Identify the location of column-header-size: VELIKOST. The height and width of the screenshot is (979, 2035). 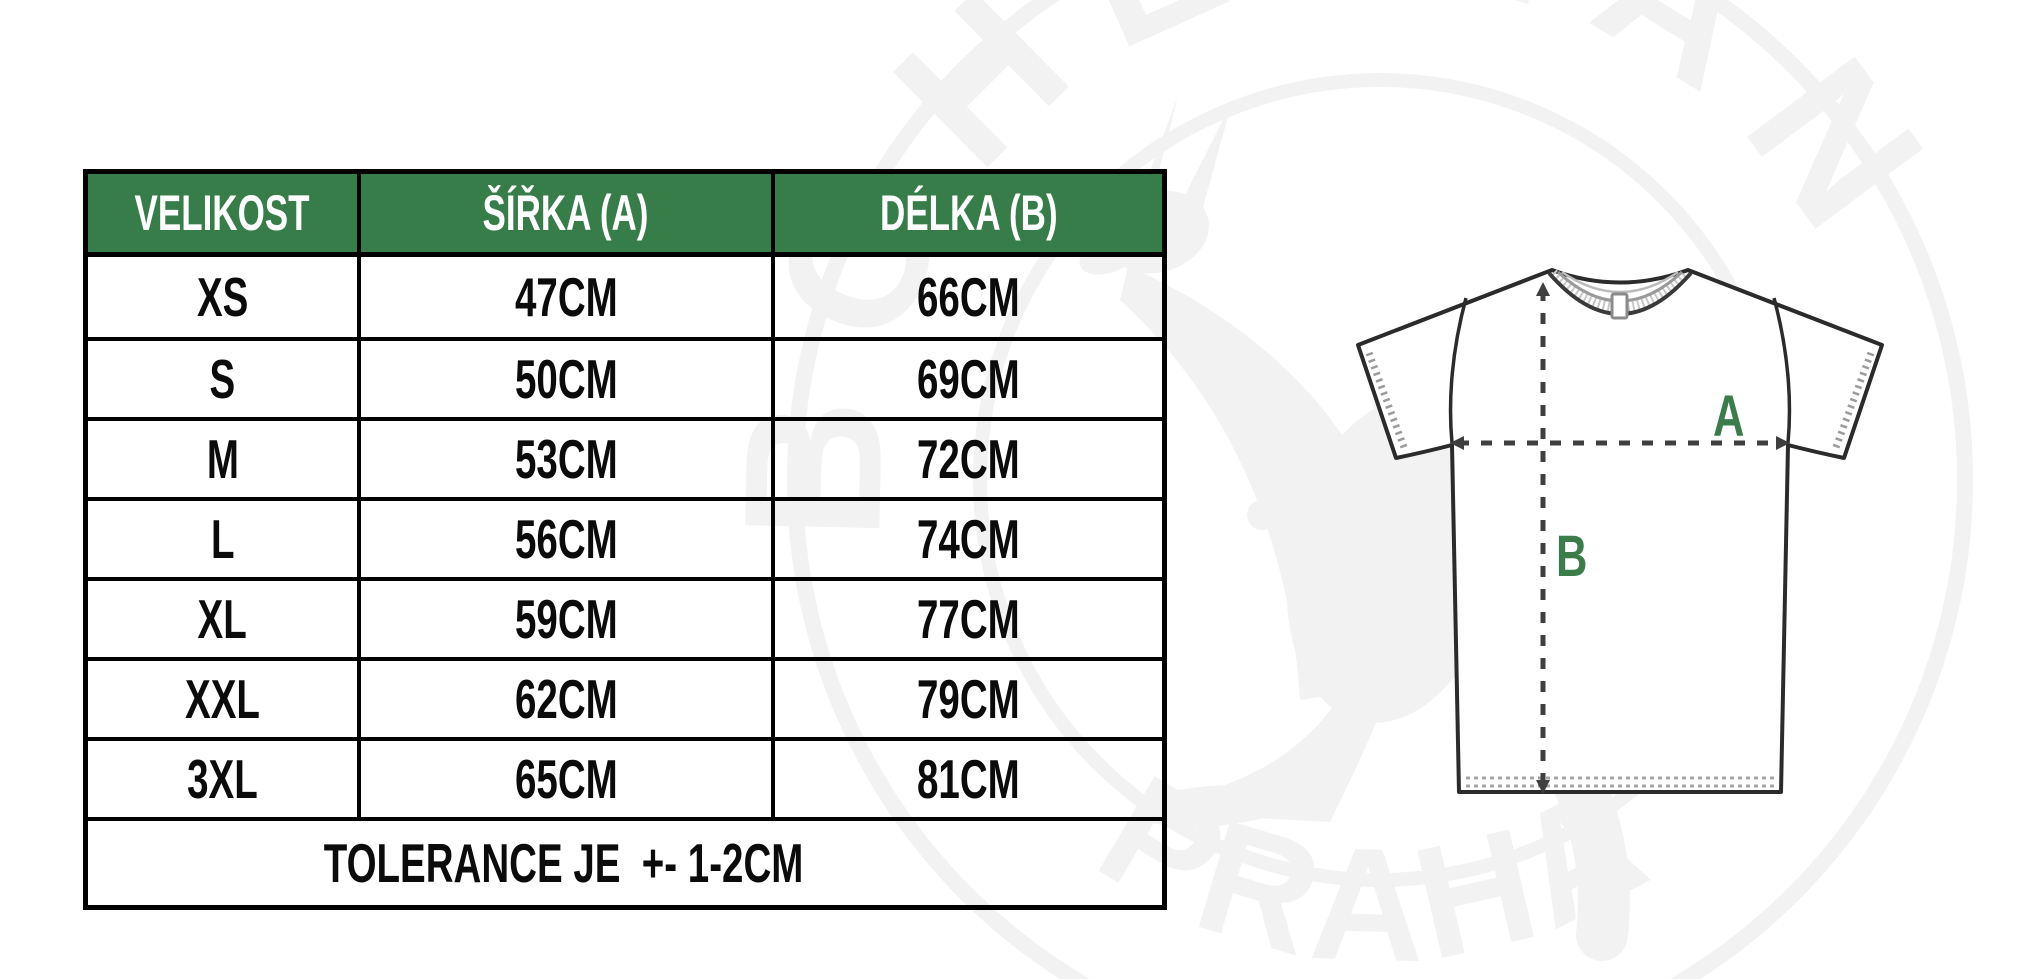
(222, 215).